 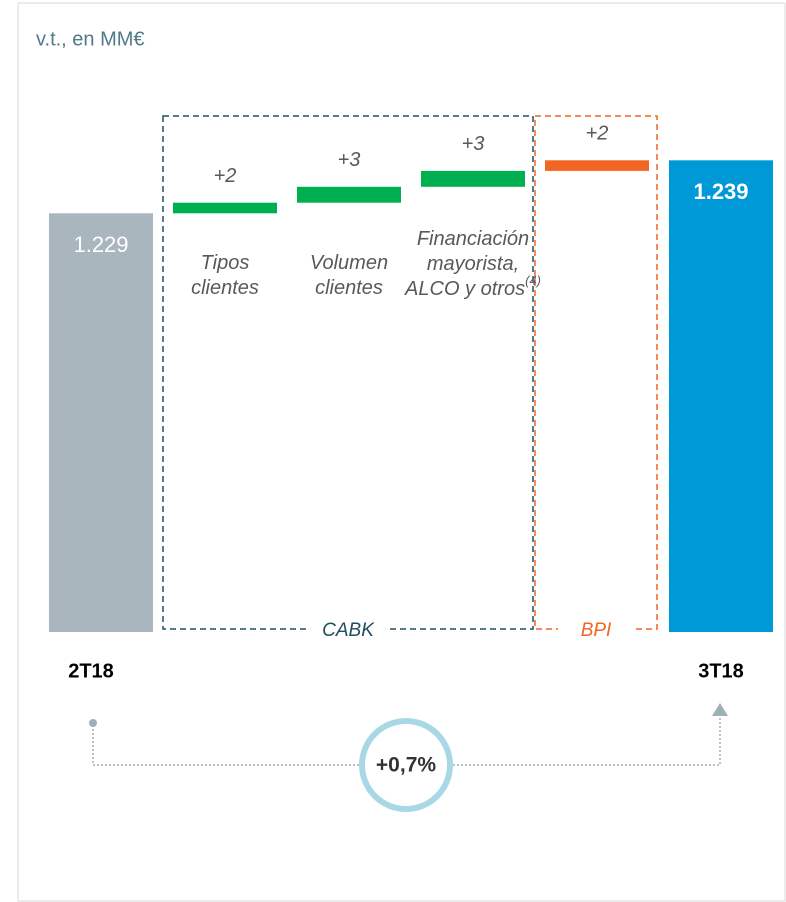 What do you see at coordinates (100, 244) in the screenshot?
I see `value-label: 1.229` at bounding box center [100, 244].